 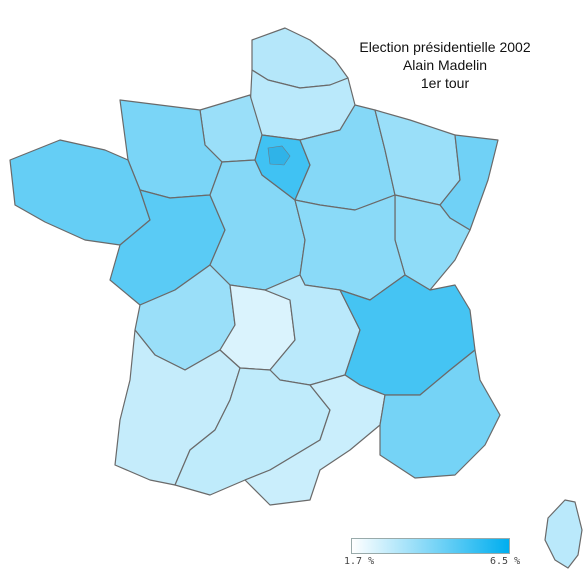 What do you see at coordinates (445, 83) in the screenshot?
I see `title-line-3: 1er tour` at bounding box center [445, 83].